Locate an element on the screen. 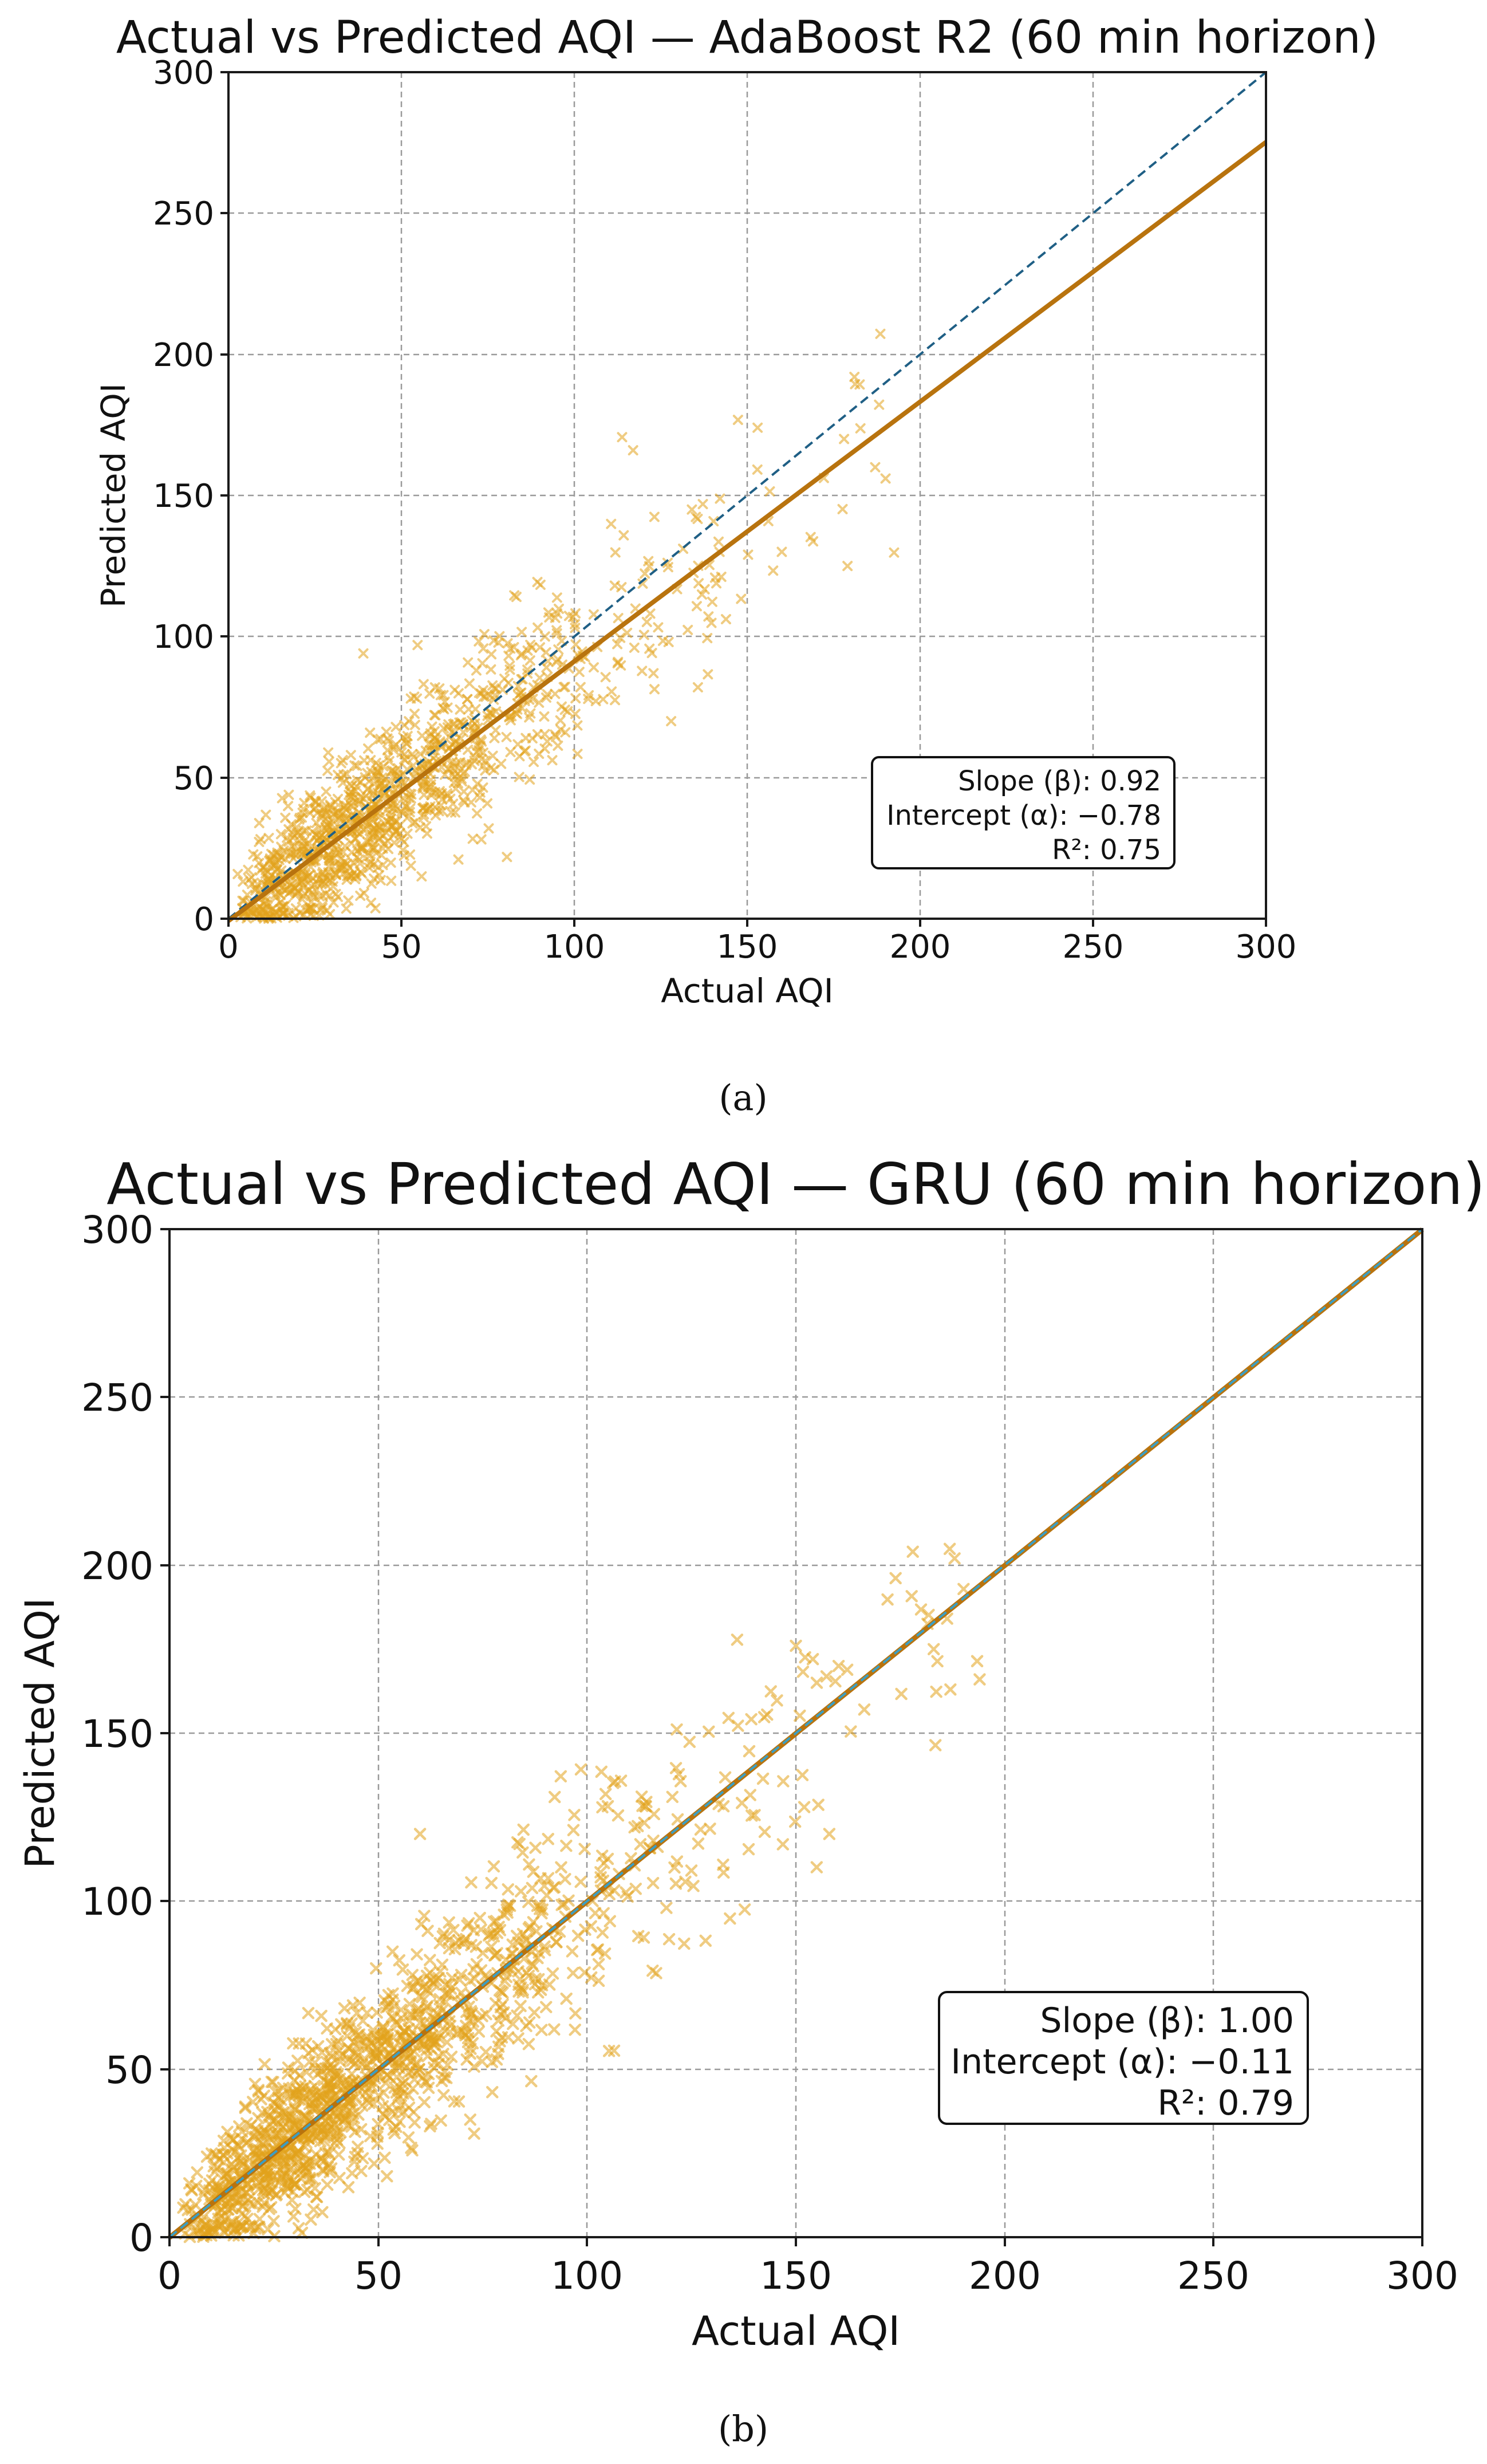 The image size is (1487, 2464). tick-label-a-x-0: 0 is located at coordinates (228, 947).